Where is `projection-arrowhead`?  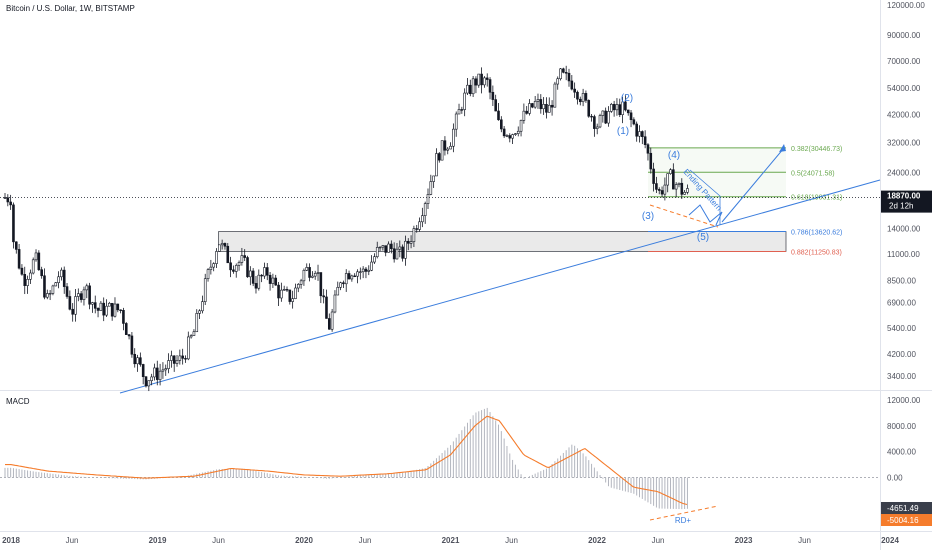
projection-arrowhead is located at coordinates (782, 148).